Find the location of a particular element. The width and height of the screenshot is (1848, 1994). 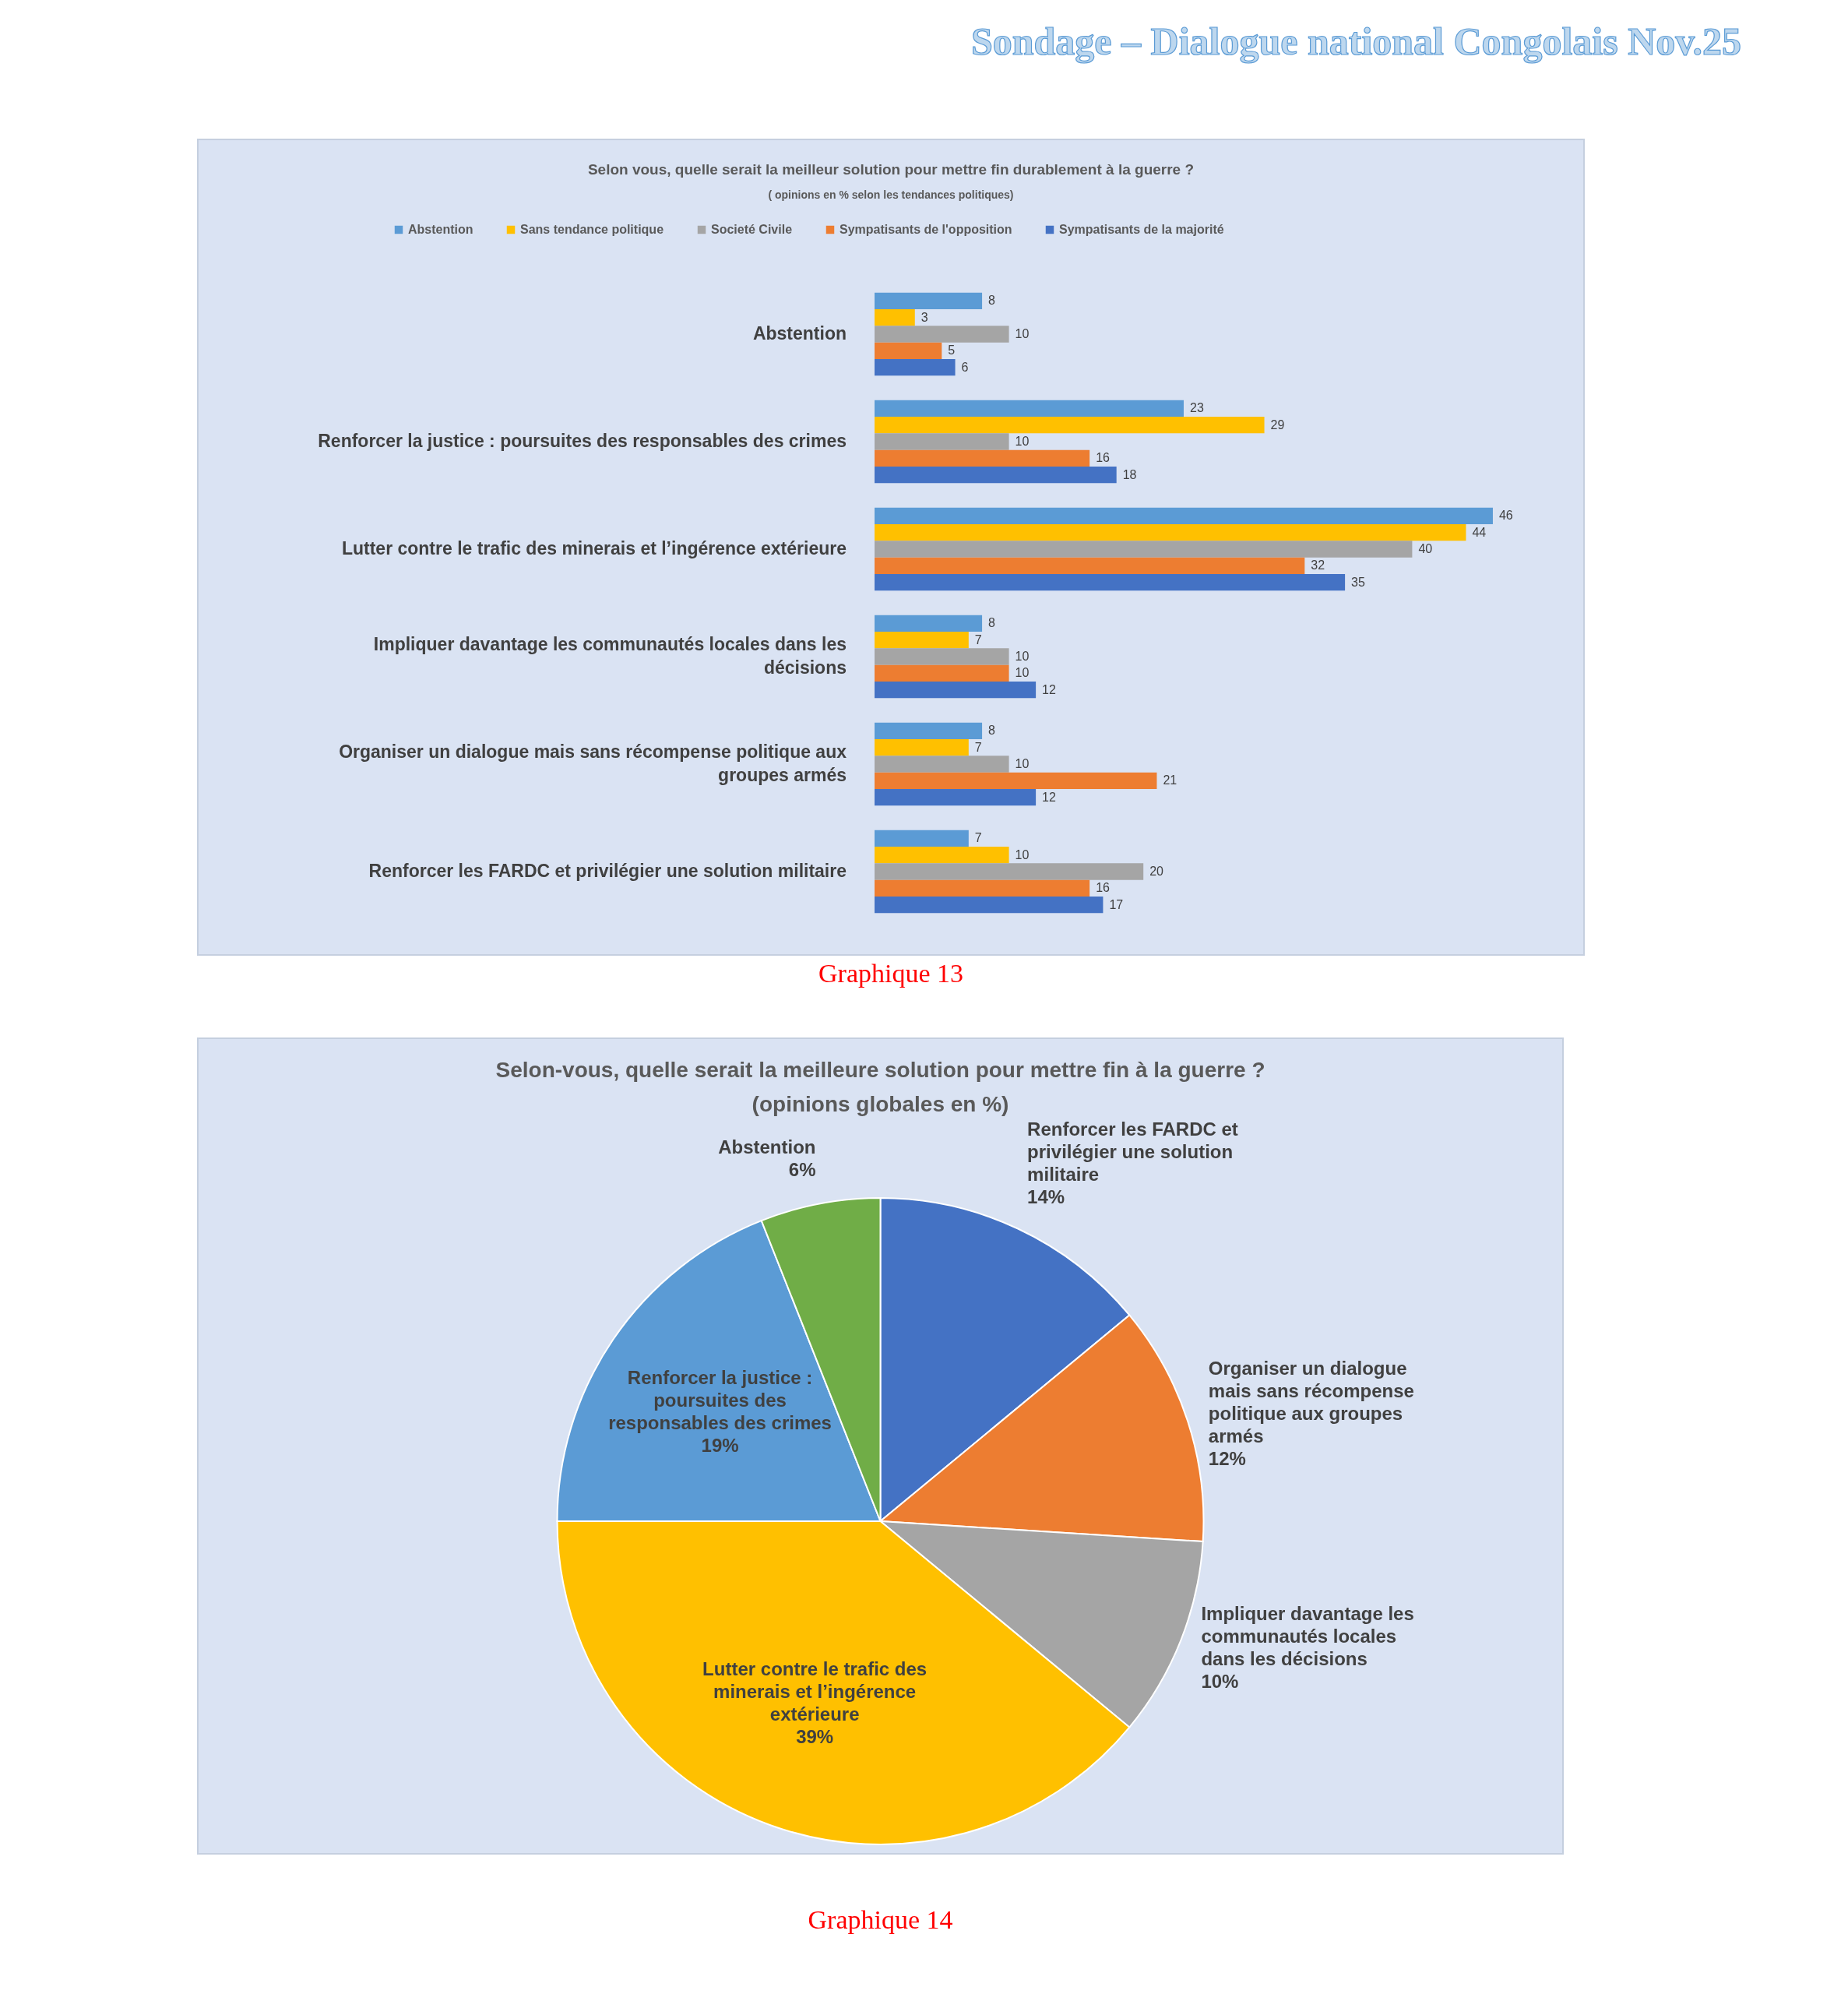

data-label: 6 is located at coordinates (965, 367).